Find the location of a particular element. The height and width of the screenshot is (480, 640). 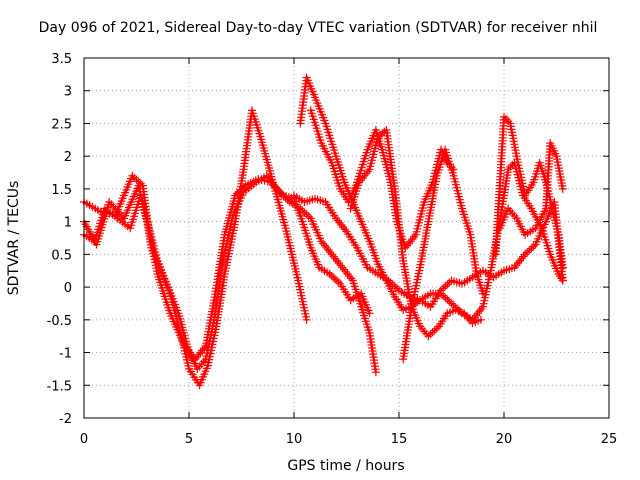

x-tick-label: 5 is located at coordinates (189, 439).